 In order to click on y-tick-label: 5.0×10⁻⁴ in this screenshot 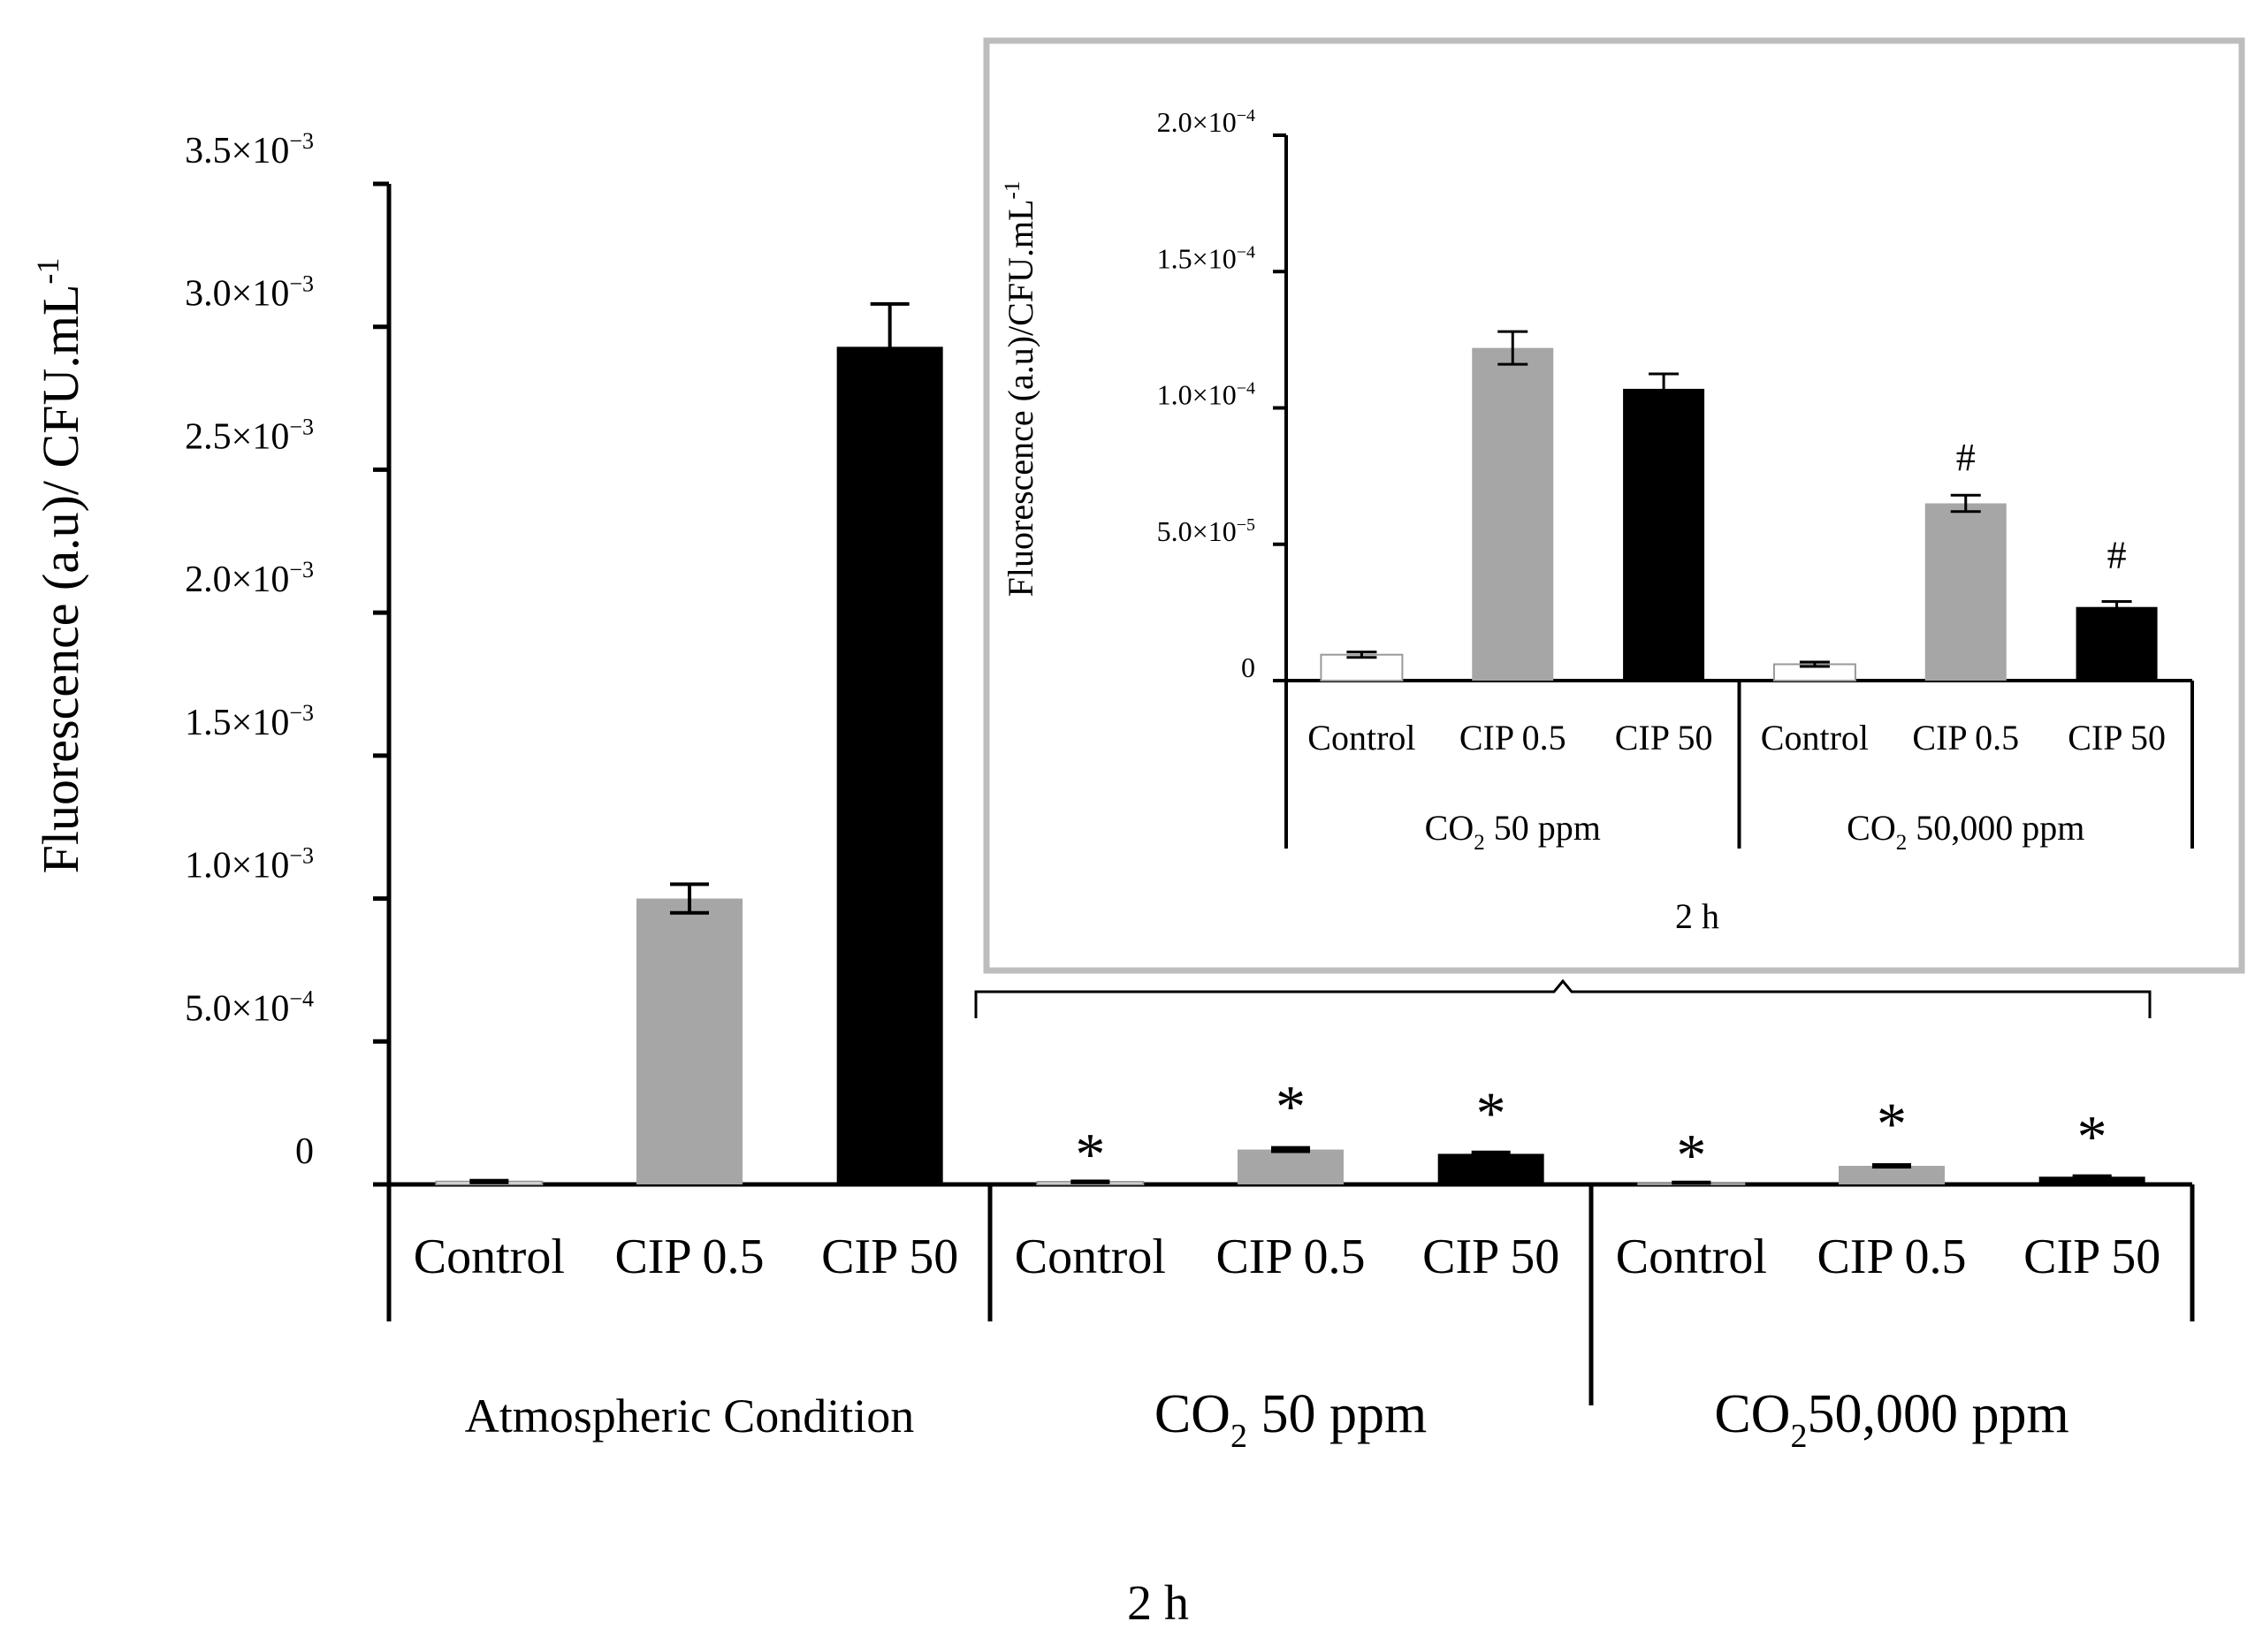, I will do `click(249, 1008)`.